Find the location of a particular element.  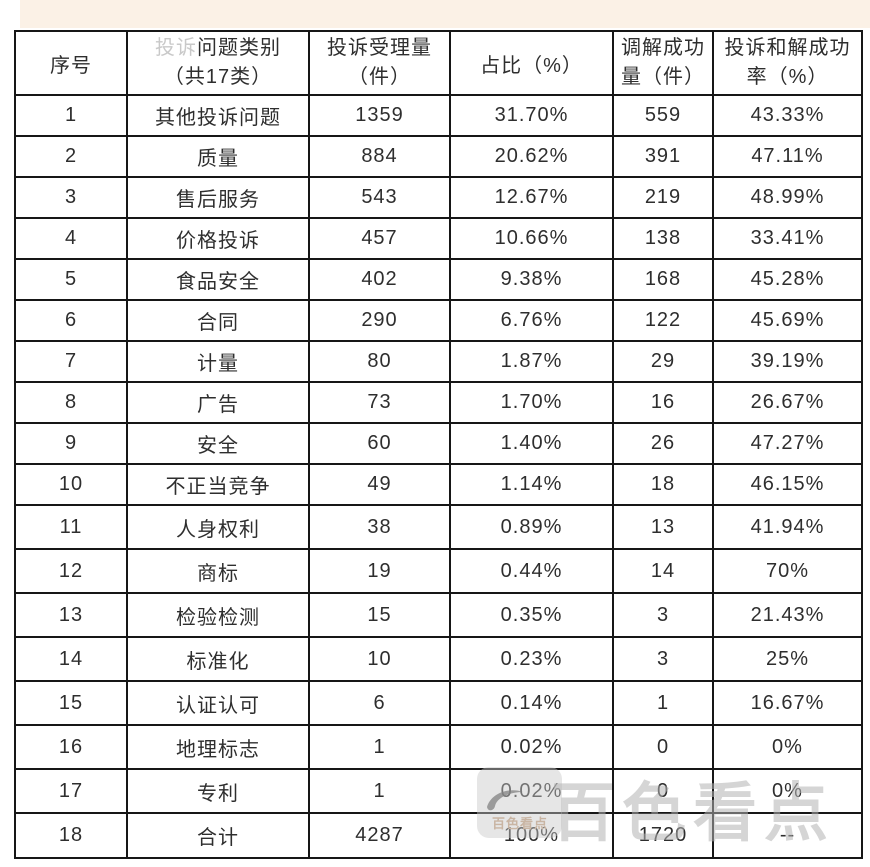

table-cell: 0.14% is located at coordinates (531, 703).